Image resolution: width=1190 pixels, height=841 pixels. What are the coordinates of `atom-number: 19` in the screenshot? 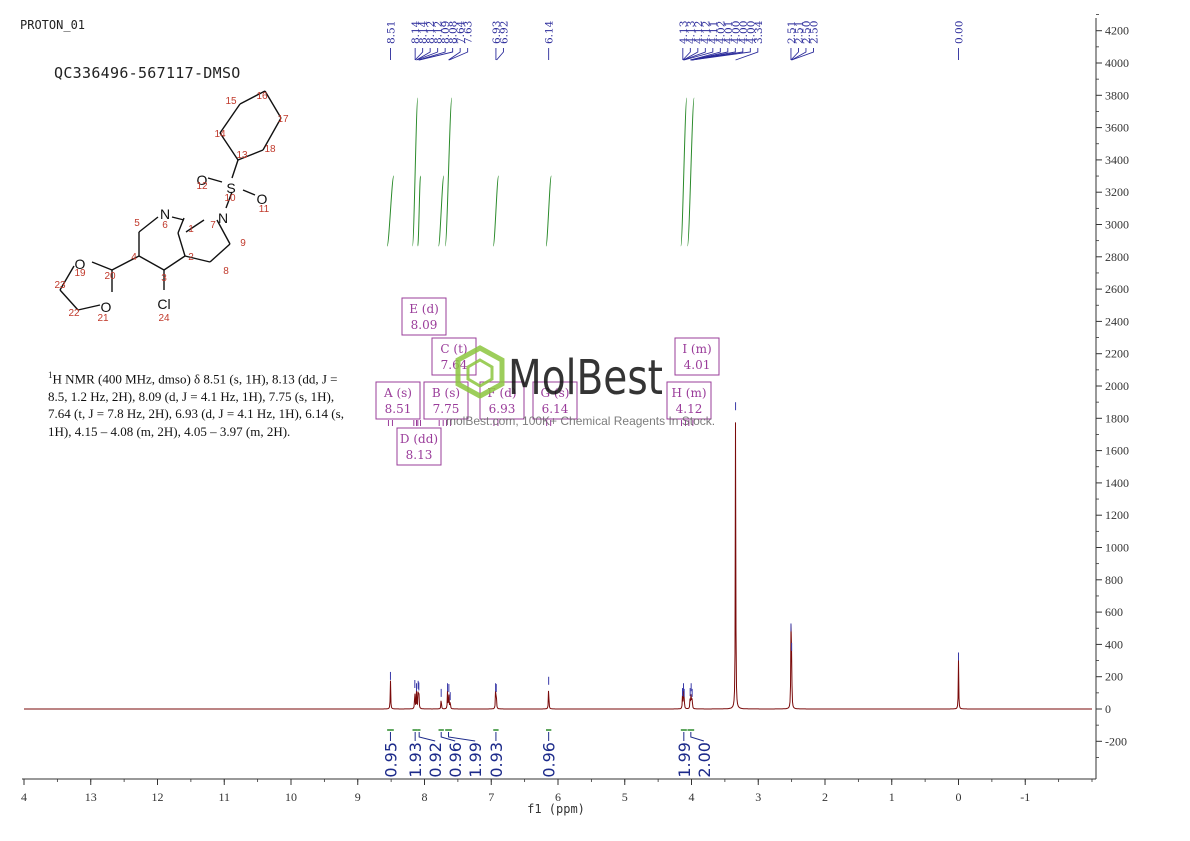 It's located at (80, 273).